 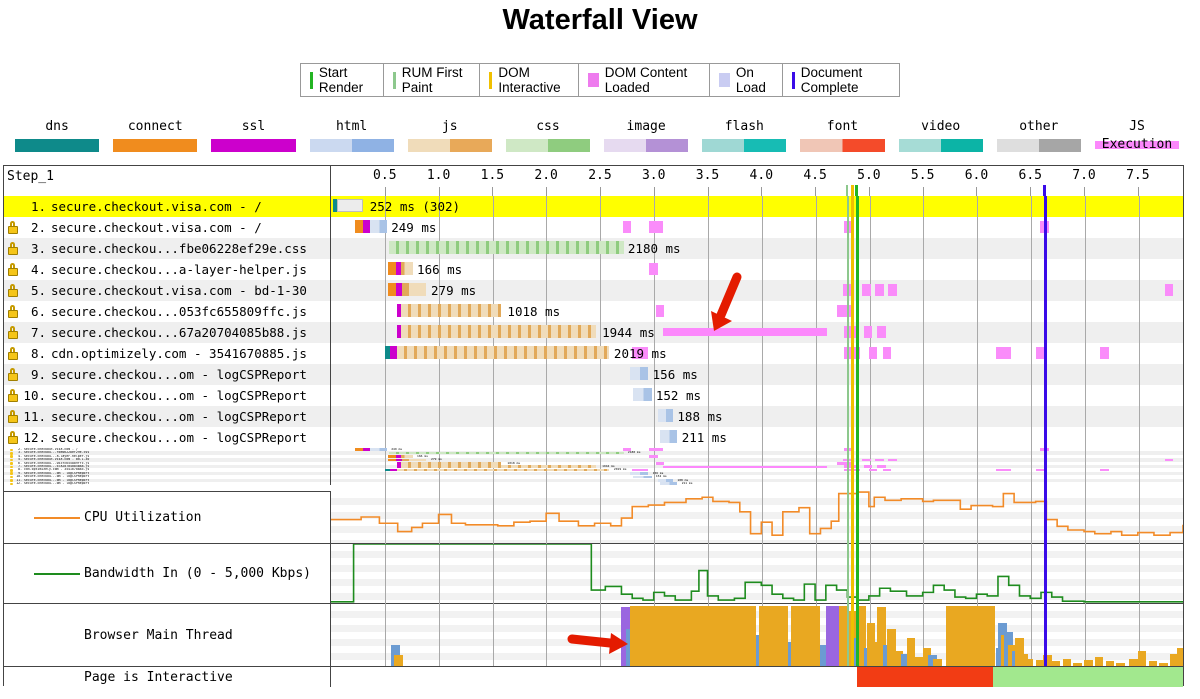 What do you see at coordinates (38, 269) in the screenshot?
I see `request-number: 4.` at bounding box center [38, 269].